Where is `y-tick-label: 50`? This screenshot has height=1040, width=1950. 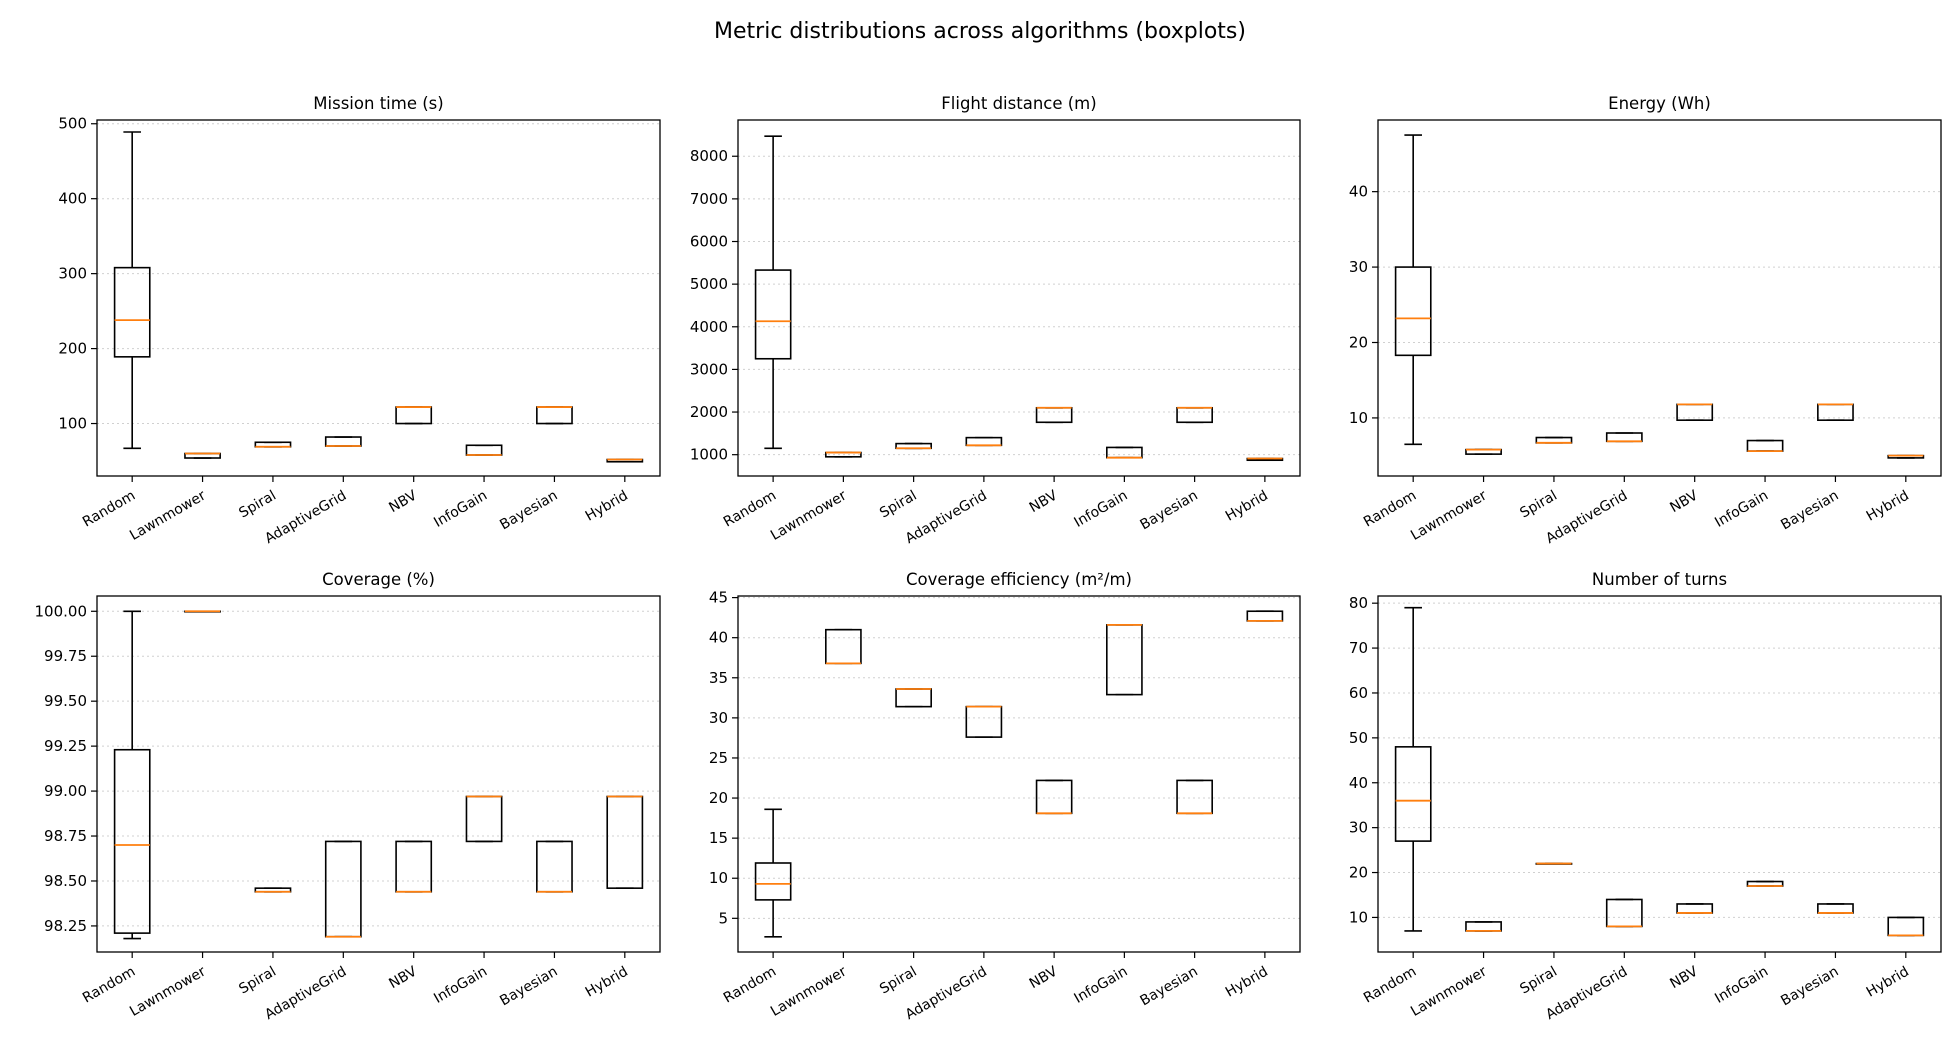
y-tick-label: 50 is located at coordinates (1358, 738).